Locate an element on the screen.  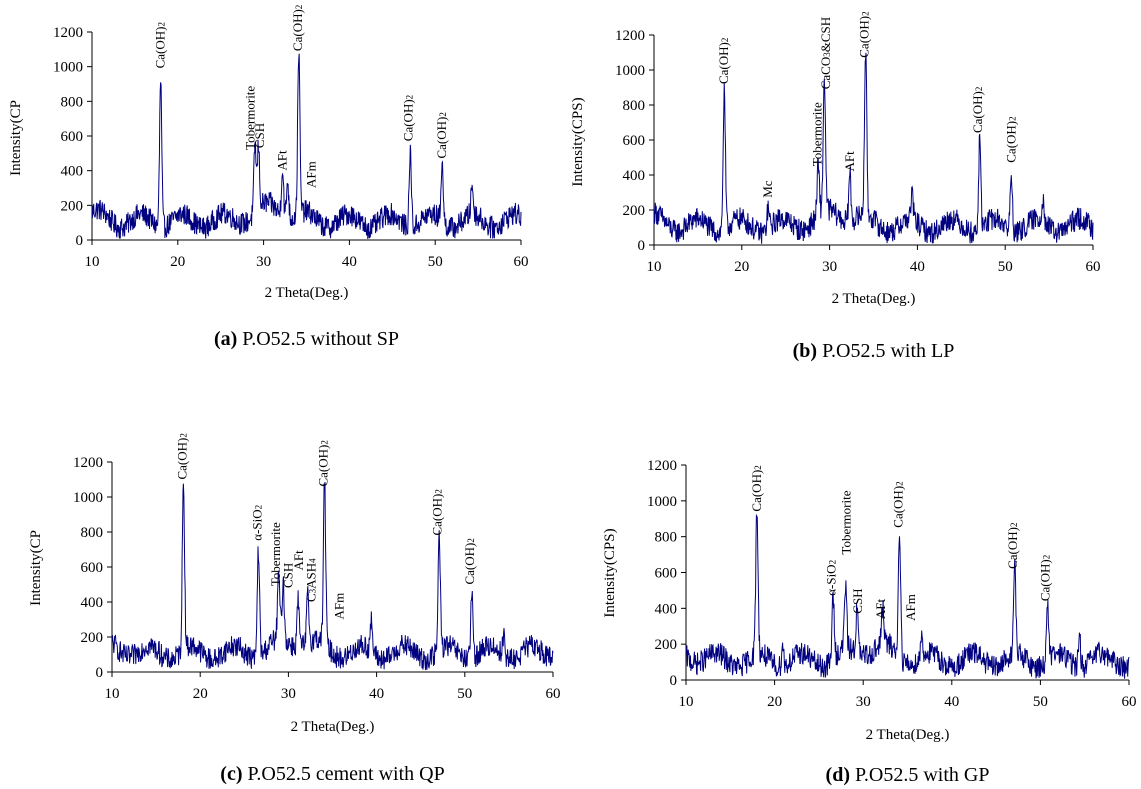
panel-caption: (b) P.O52.5 with LP is located at coordinates (874, 351).